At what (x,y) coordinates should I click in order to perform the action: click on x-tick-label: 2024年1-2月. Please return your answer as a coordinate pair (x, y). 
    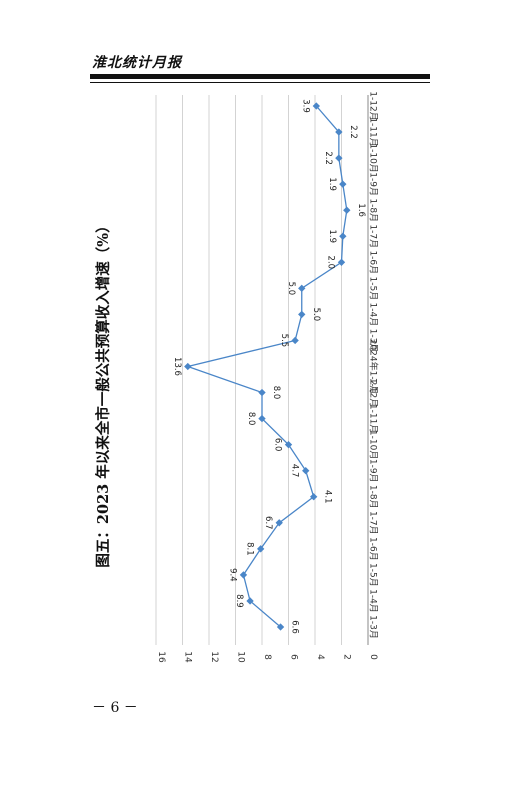
    Looking at the image, I should click on (373, 367).